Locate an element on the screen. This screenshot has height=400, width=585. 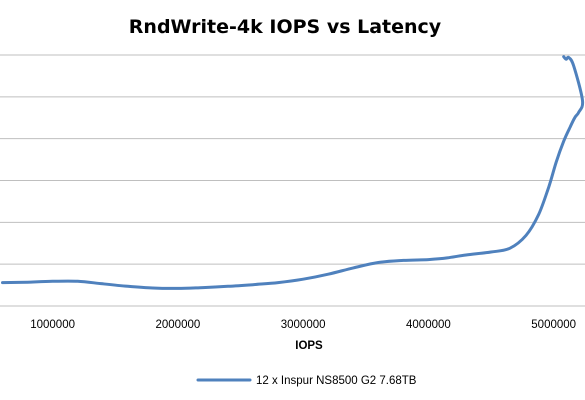
legend-label: 12 x Inspur NS8500 G2 7.68TB is located at coordinates (336, 381).